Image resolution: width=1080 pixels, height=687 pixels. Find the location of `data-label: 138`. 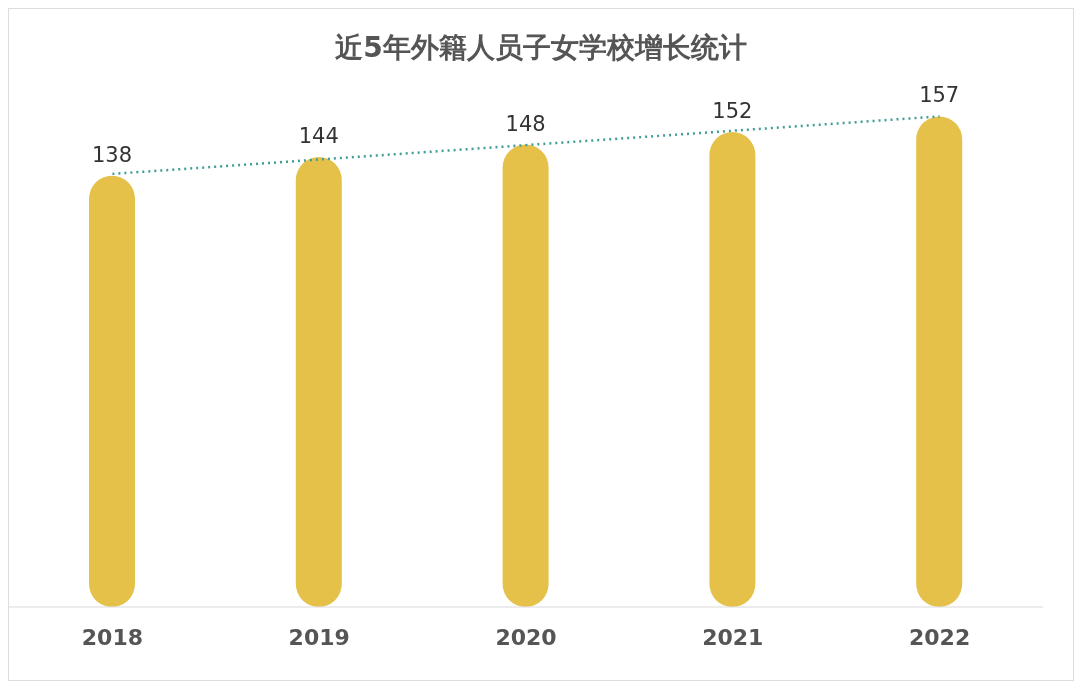

data-label: 138 is located at coordinates (112, 154).